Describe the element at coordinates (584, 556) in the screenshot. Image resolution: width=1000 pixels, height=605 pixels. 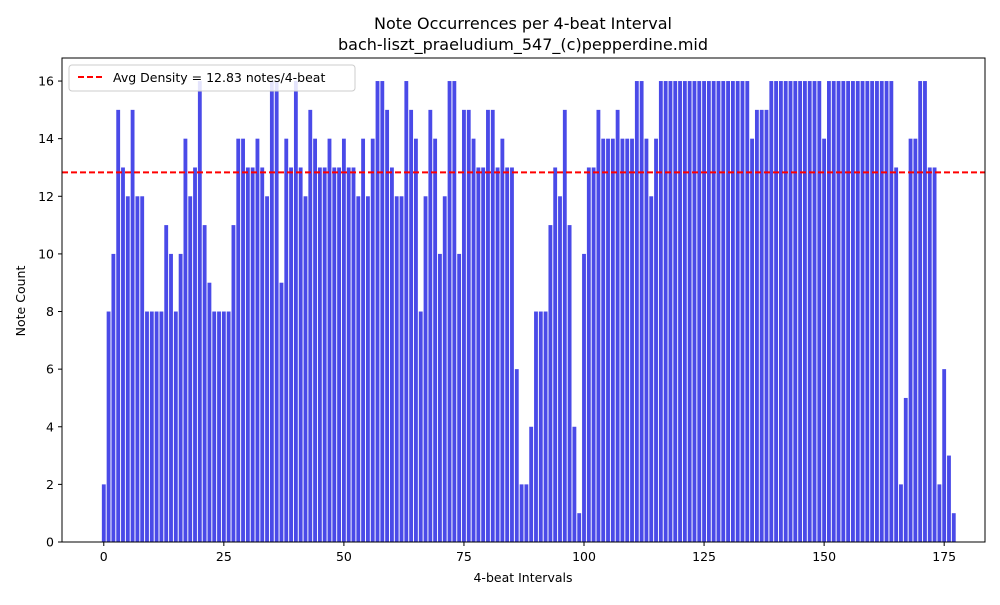
I see `x-tick-label: 100` at that location.